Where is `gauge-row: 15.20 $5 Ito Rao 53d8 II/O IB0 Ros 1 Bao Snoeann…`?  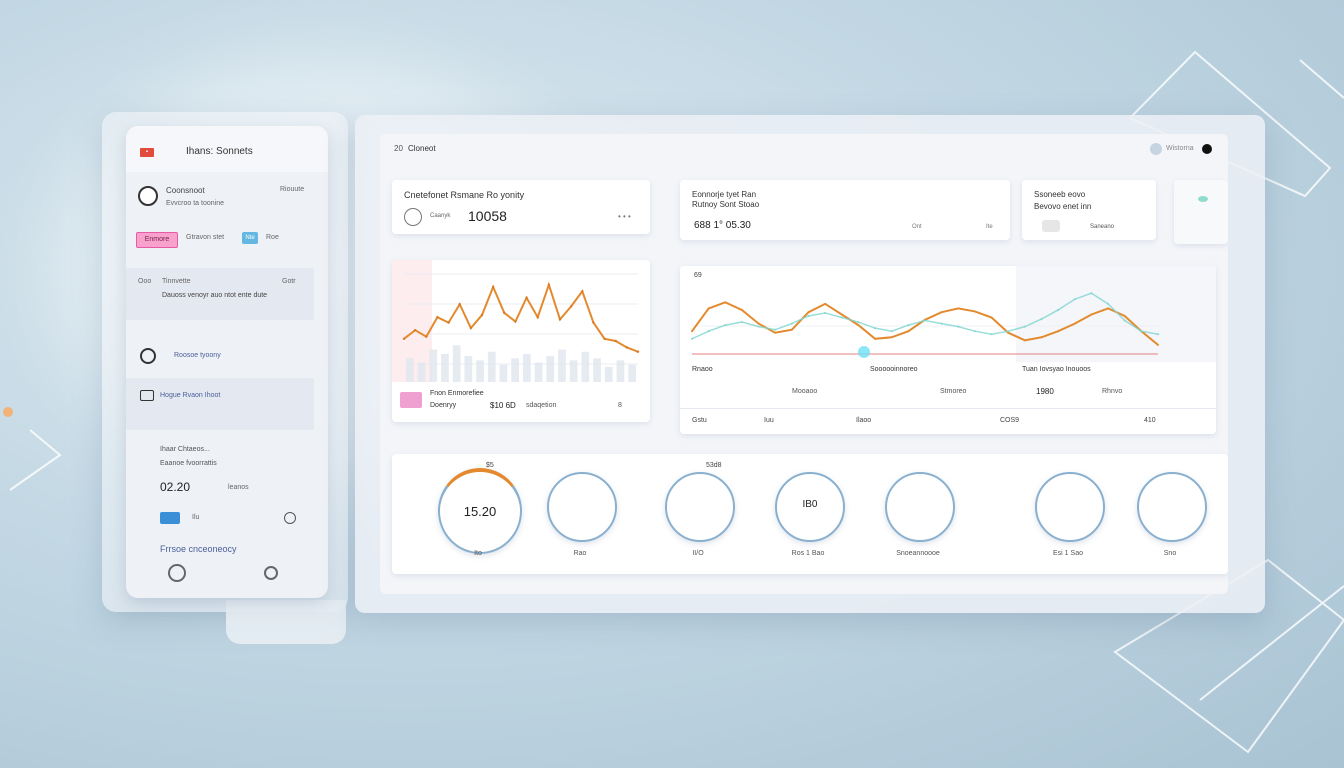 gauge-row: 15.20 $5 Ito Rao 53d8 II/O IB0 Ros 1 Bao Snoeann… is located at coordinates (804, 514).